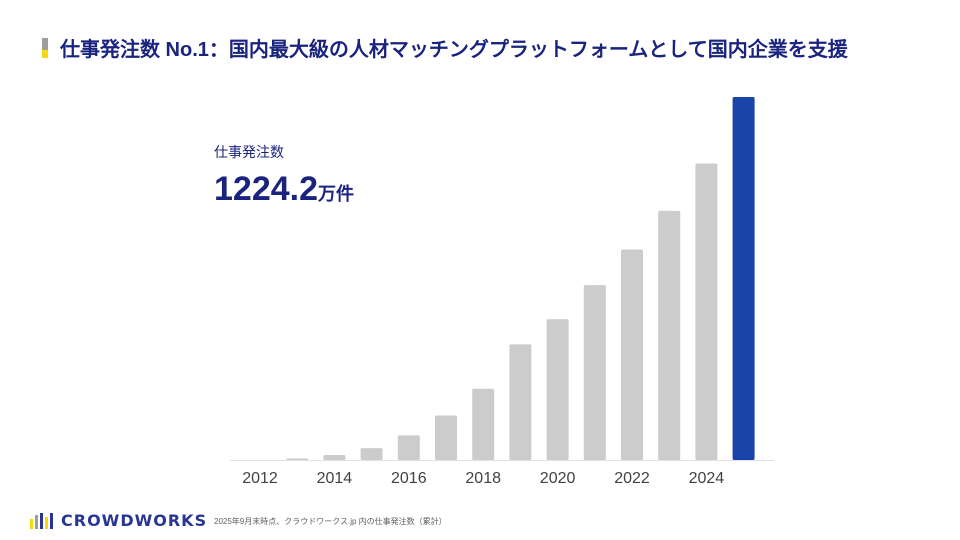  What do you see at coordinates (371, 454) in the screenshot?
I see `bar-2015` at bounding box center [371, 454].